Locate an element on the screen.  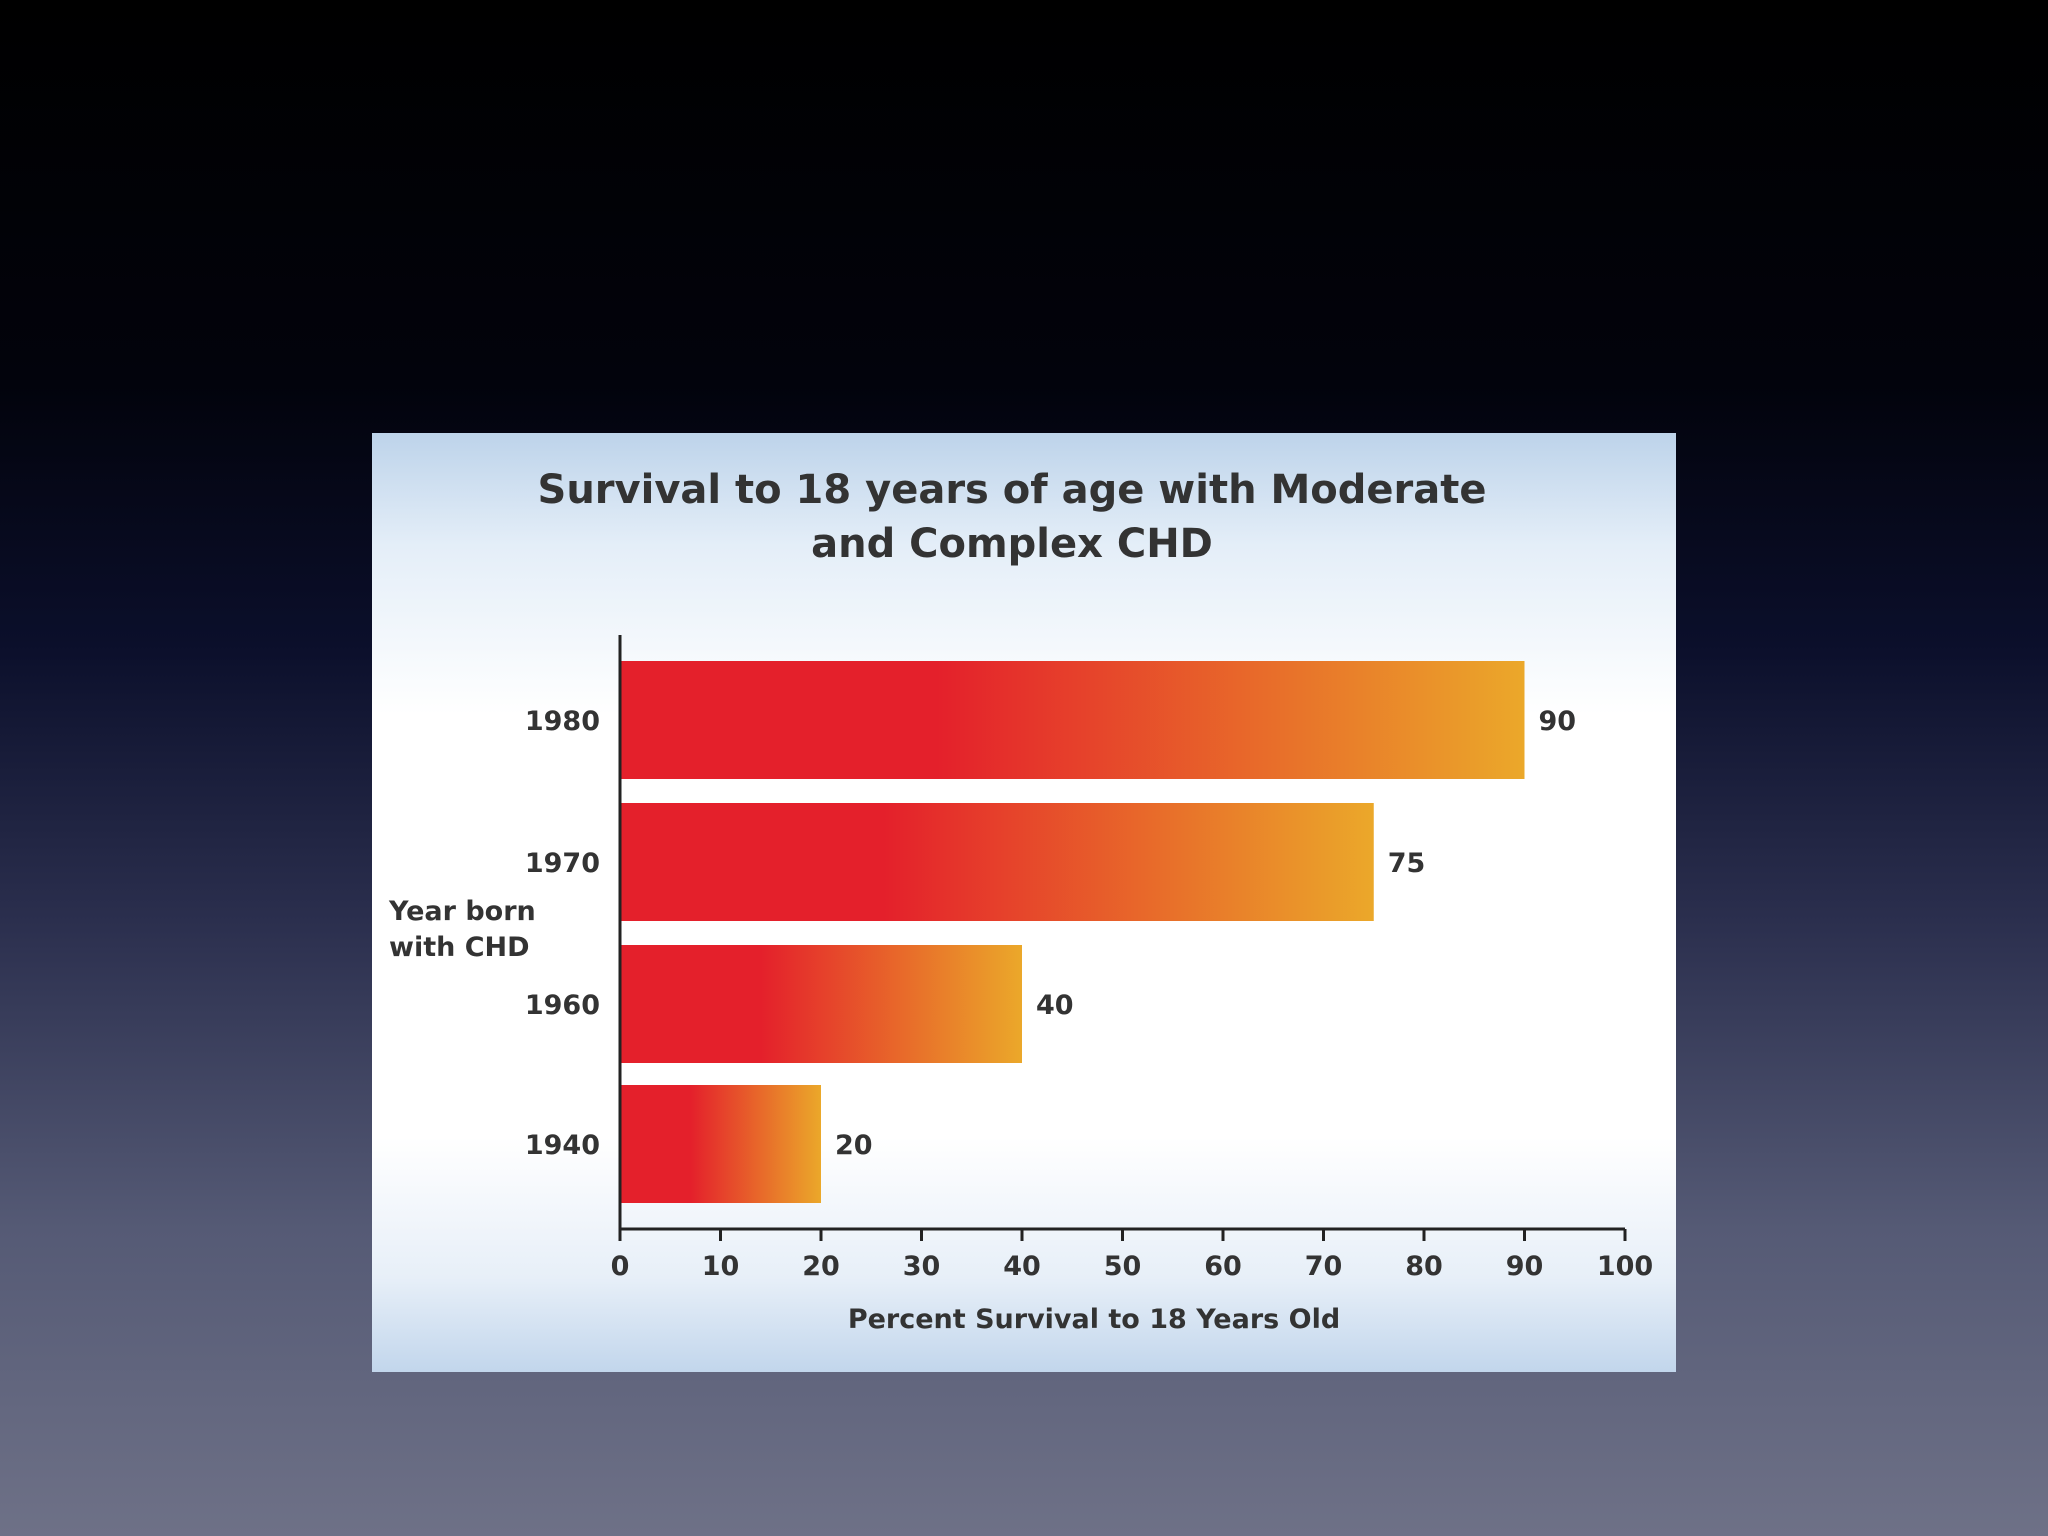
x-tick-label-30: 30 is located at coordinates (922, 1266).